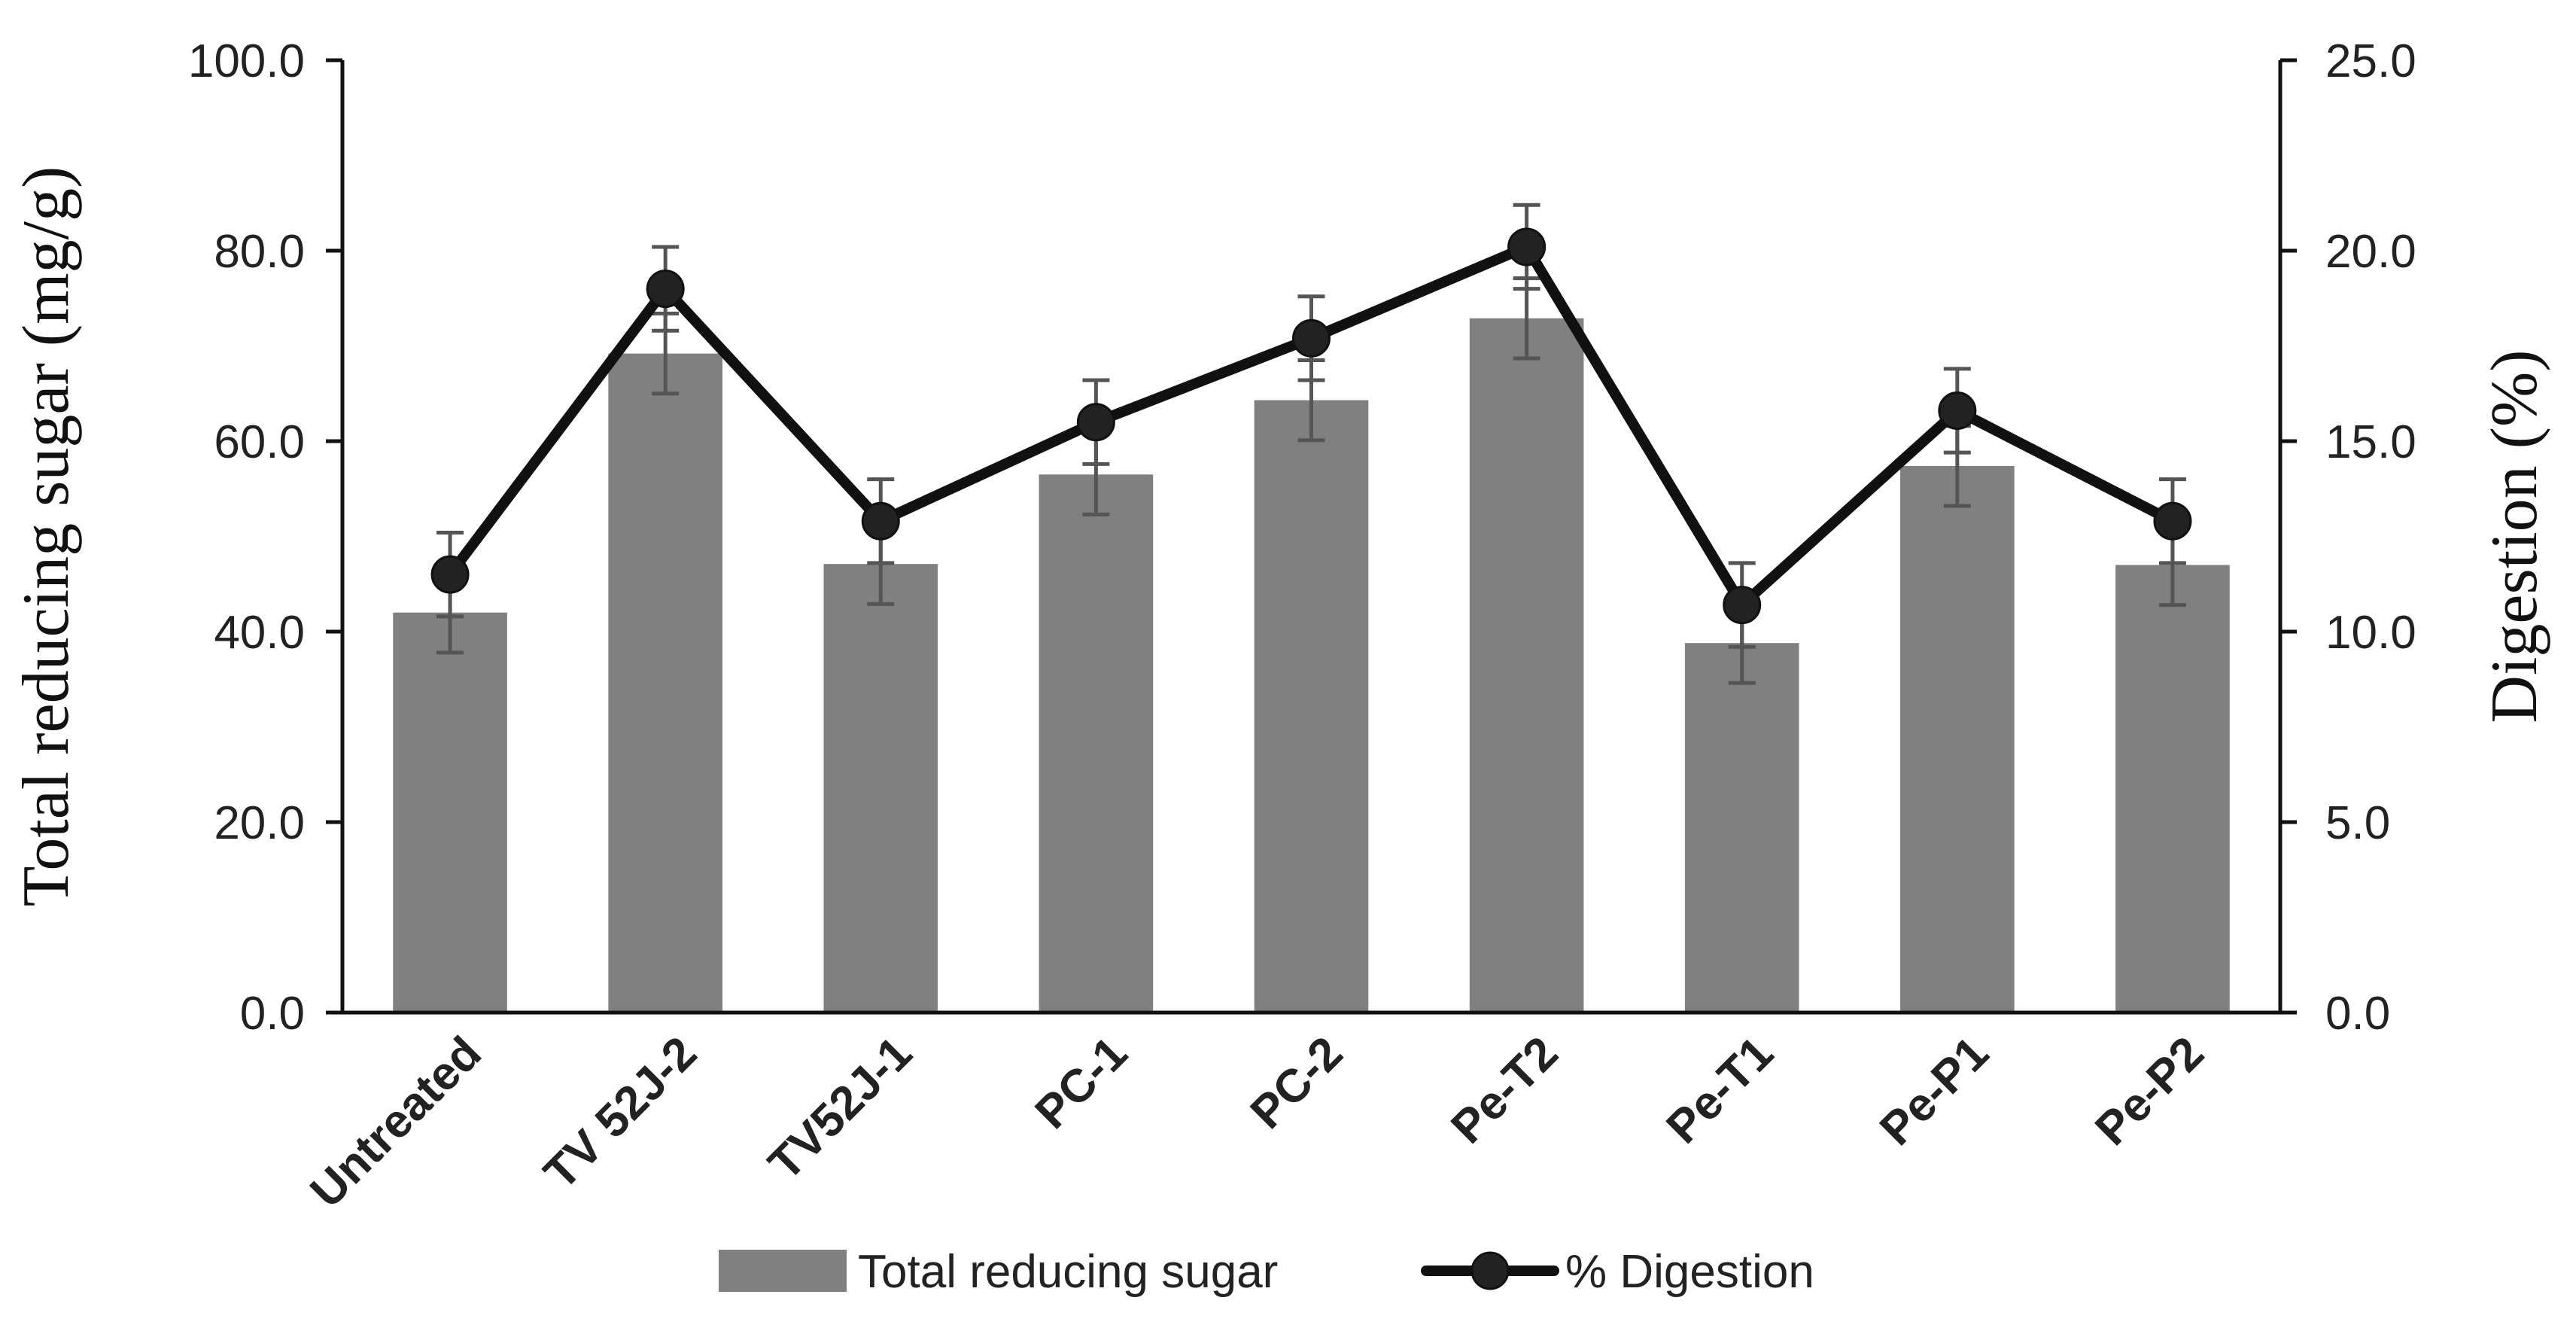  What do you see at coordinates (2370, 252) in the screenshot?
I see `right-tick-label-4: 20.0` at bounding box center [2370, 252].